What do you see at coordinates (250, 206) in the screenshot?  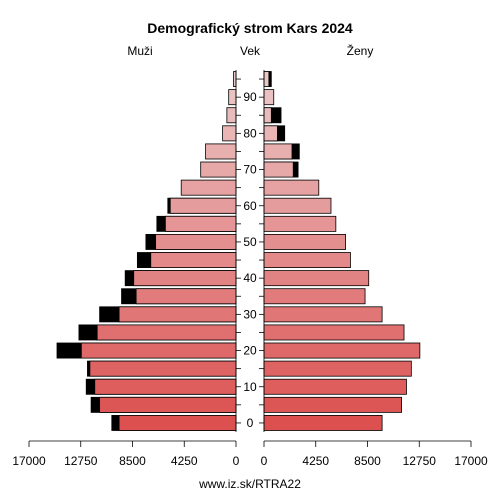 I see `age-tick-label: 60` at bounding box center [250, 206].